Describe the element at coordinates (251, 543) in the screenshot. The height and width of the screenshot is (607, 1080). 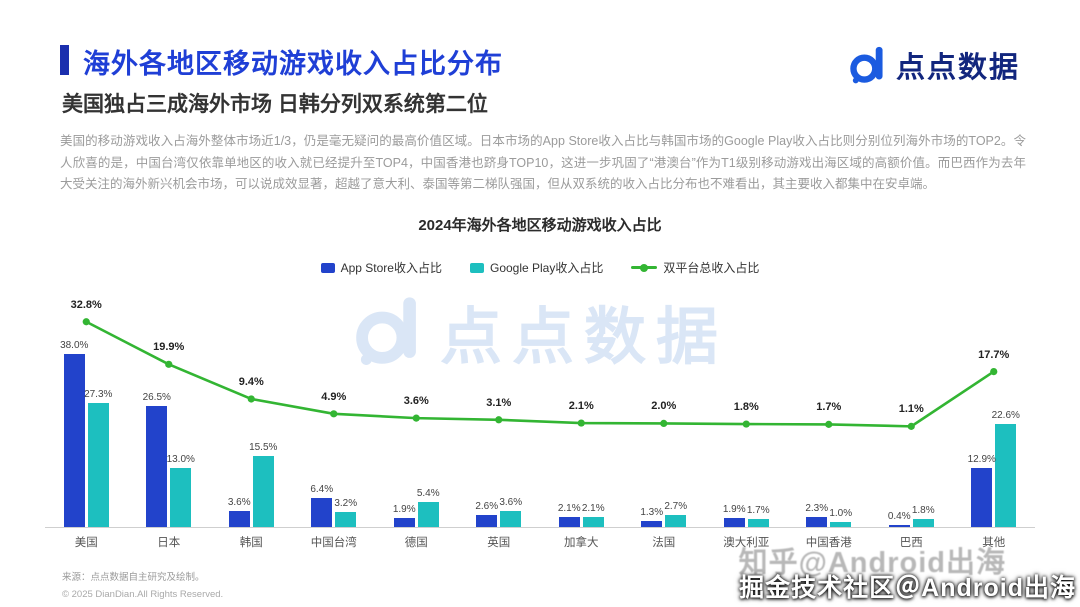
I see `x-axis-label: 韩国` at that location.